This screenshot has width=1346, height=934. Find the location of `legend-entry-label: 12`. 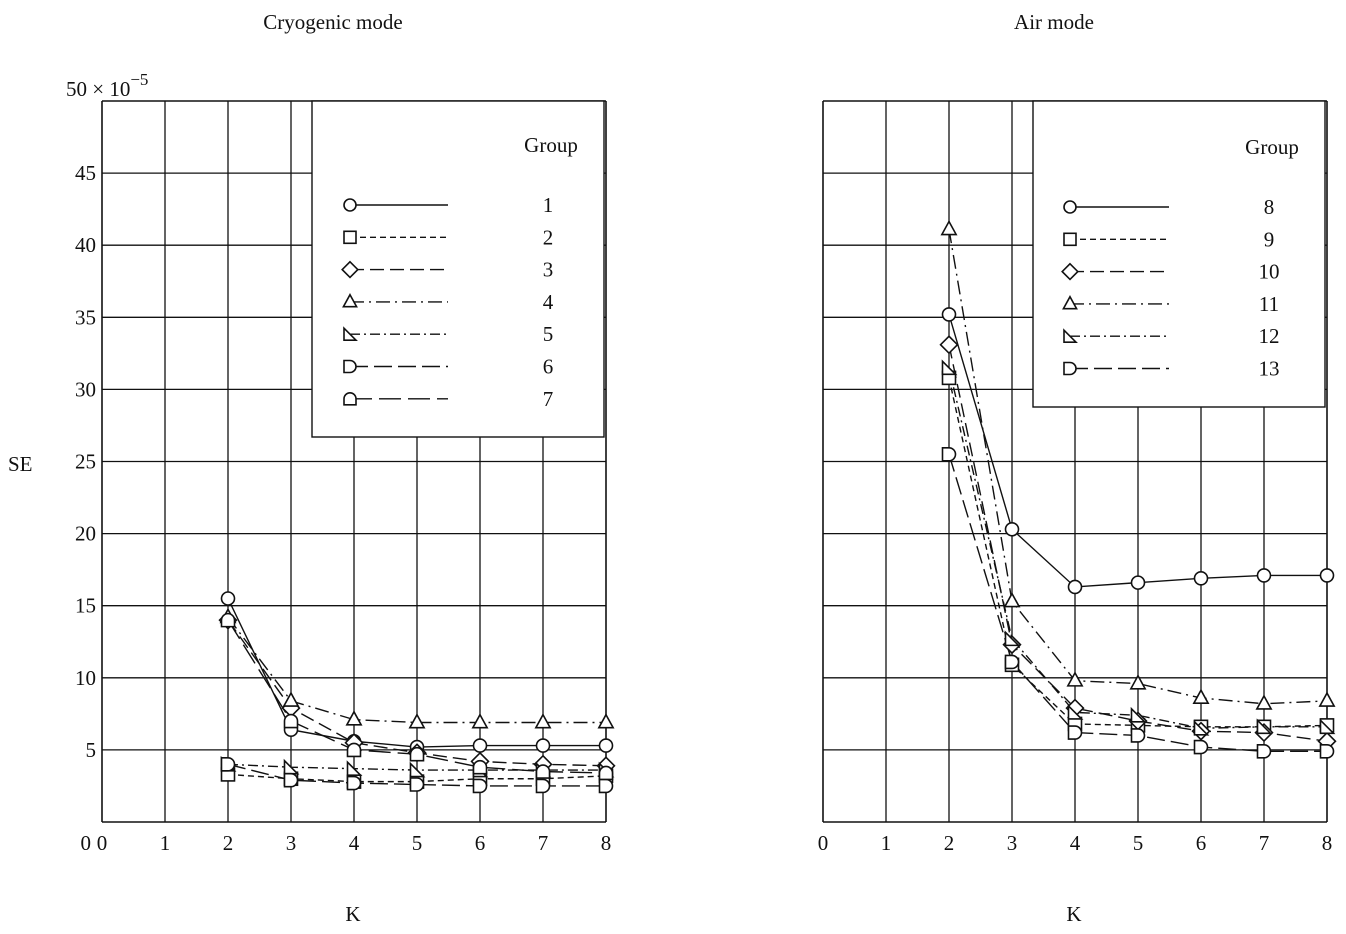

legend-entry-label: 12 is located at coordinates (1269, 336).